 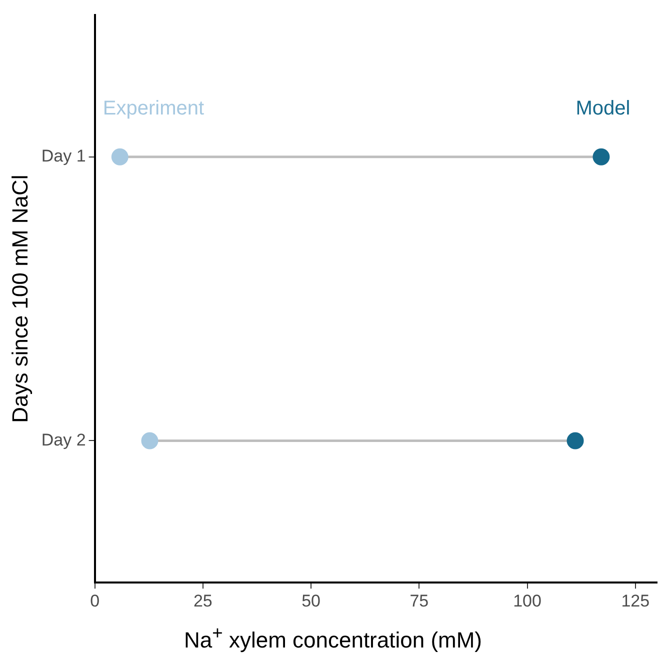 What do you see at coordinates (635, 600) in the screenshot?
I see `x-tick-label: 125` at bounding box center [635, 600].